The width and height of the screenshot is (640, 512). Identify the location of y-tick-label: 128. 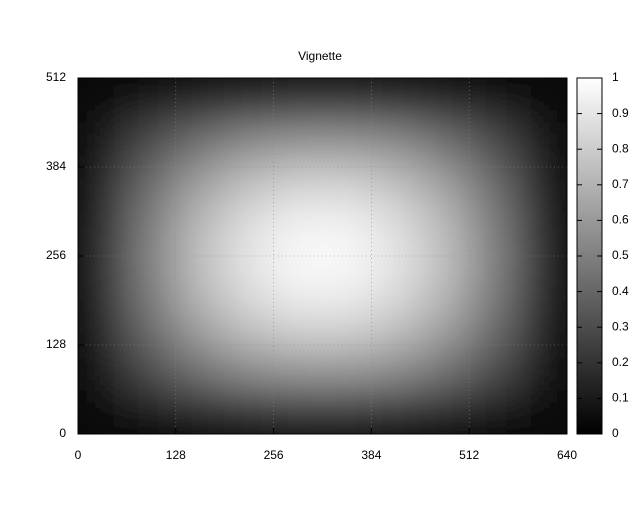
(56, 344).